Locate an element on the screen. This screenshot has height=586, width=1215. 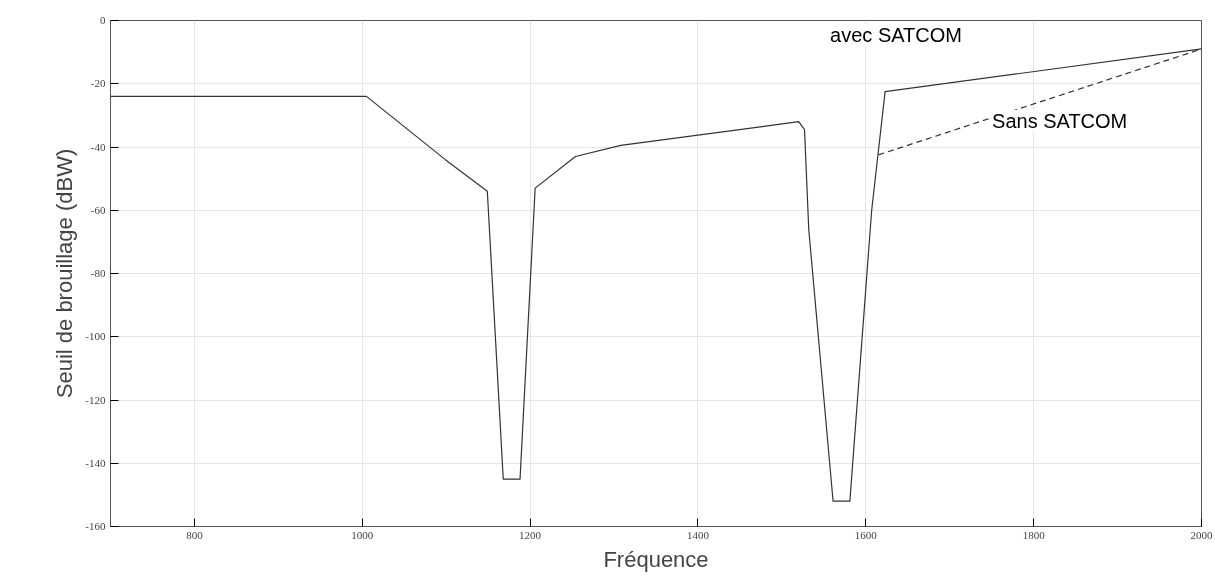
x-tick-label: 1000 is located at coordinates (362, 534).